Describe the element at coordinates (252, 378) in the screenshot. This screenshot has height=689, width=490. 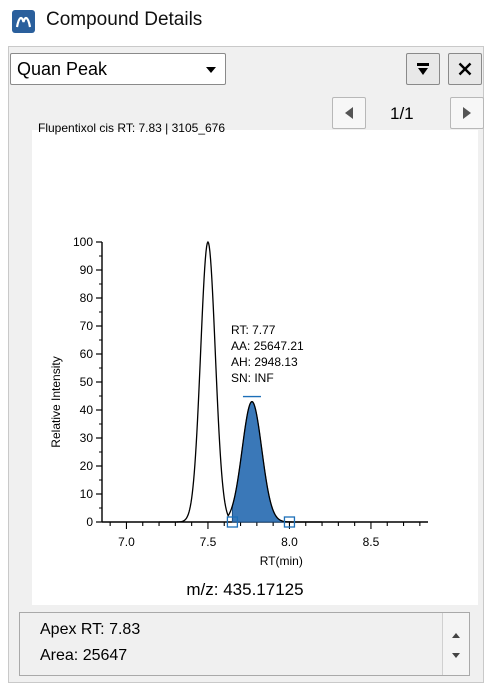
I see `peak-annotation-line: SN: INF` at that location.